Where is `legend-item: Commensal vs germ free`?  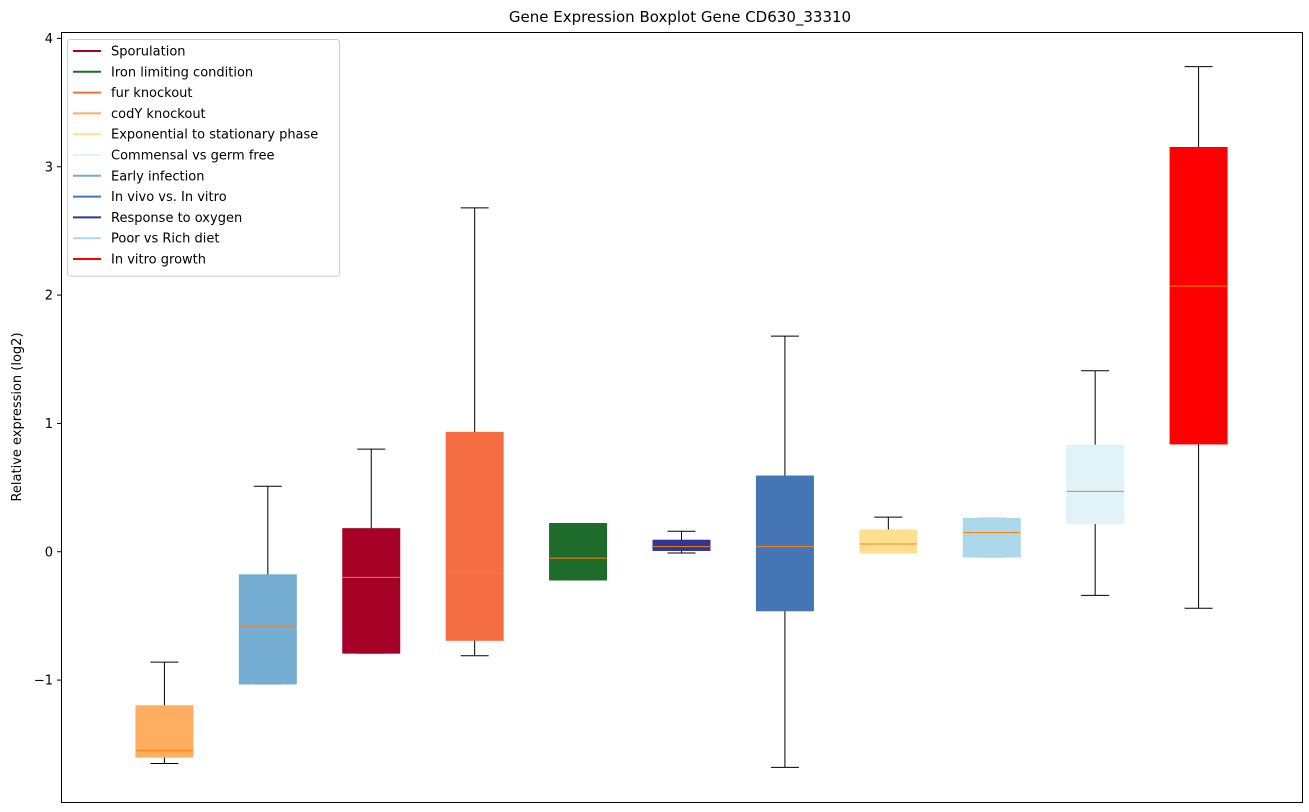
legend-item: Commensal vs germ free is located at coordinates (173, 156).